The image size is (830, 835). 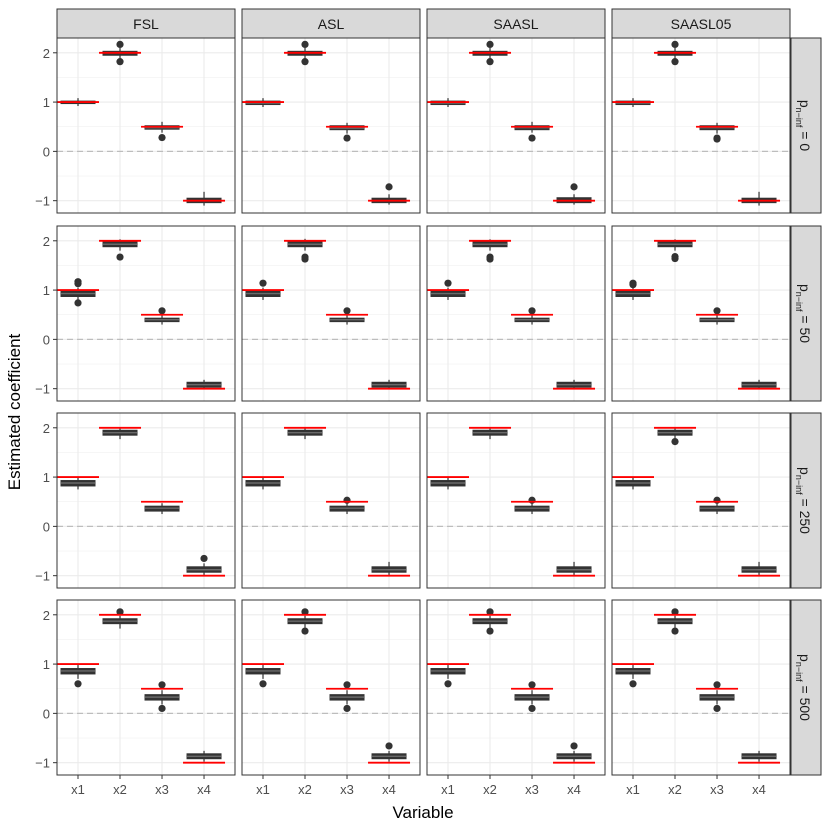 I want to click on y-axis-title: Estimated coefficient, so click(x=14, y=411).